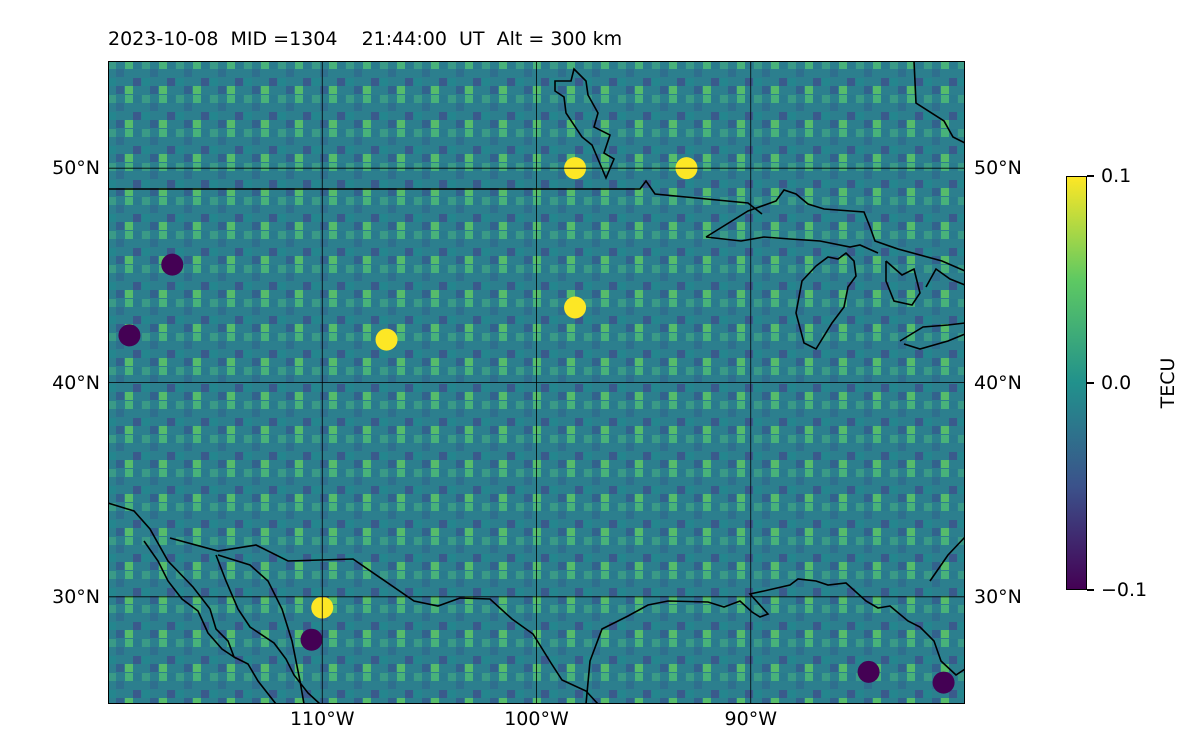 This screenshot has height=750, width=1200. What do you see at coordinates (826, 301) in the screenshot?
I see `lake-michigan-coast` at bounding box center [826, 301].